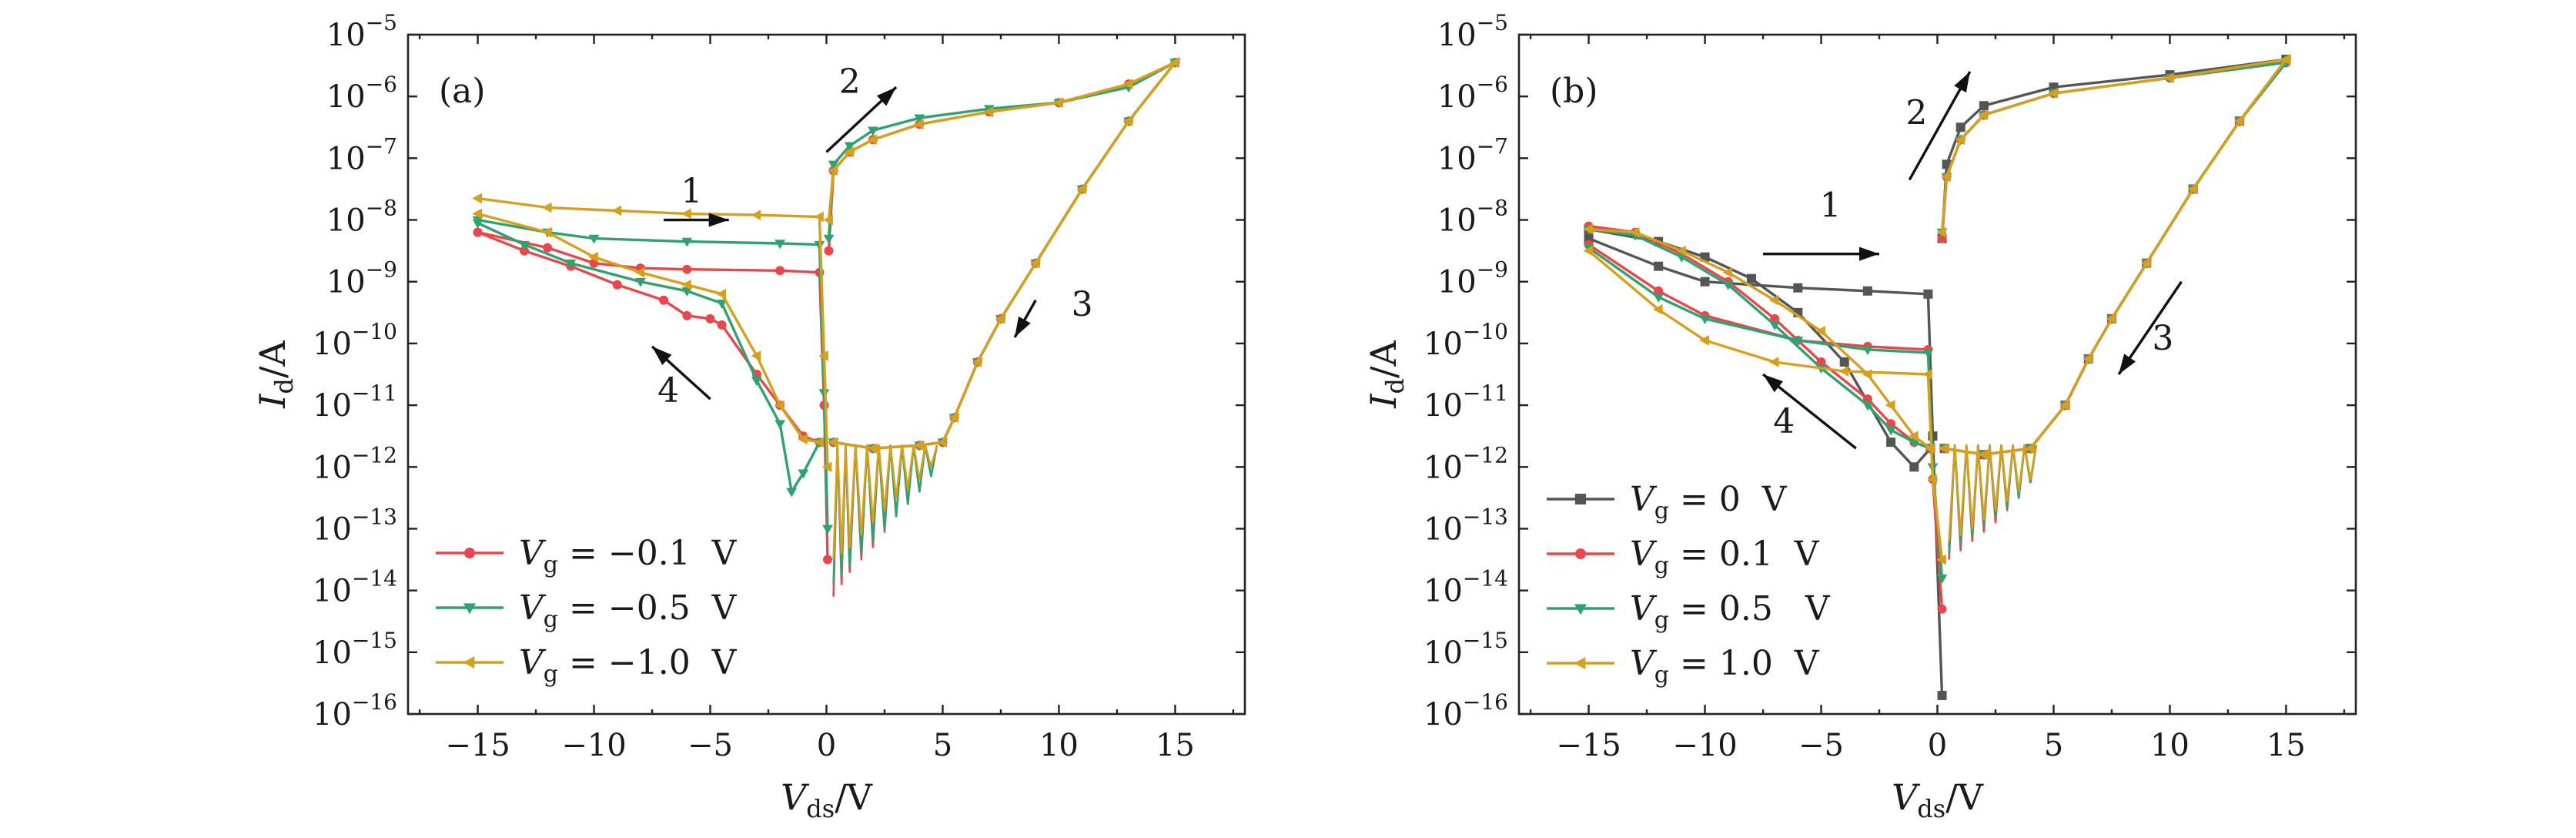  Describe the element at coordinates (375, 702) in the screenshot. I see `y-tick-exponent: −16` at that location.